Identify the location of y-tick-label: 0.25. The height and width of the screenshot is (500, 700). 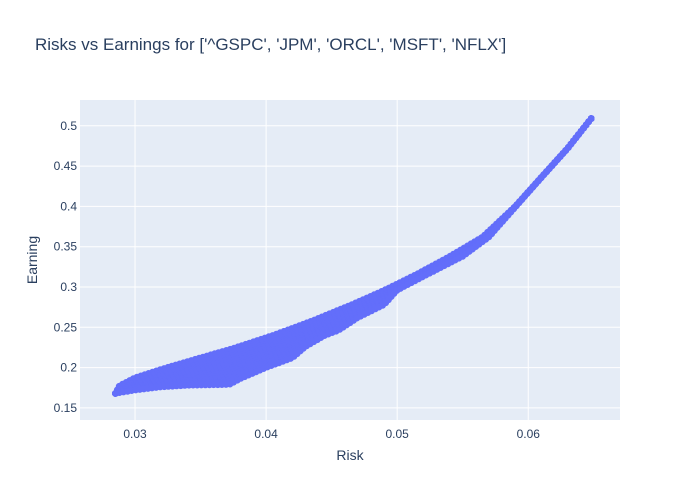
(66, 327).